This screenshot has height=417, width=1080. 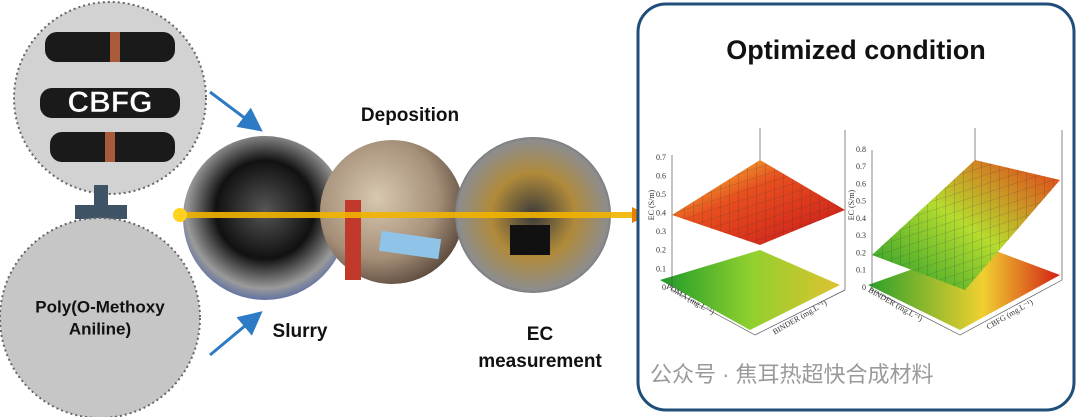 I want to click on step-label: Slurry, so click(x=300, y=331).